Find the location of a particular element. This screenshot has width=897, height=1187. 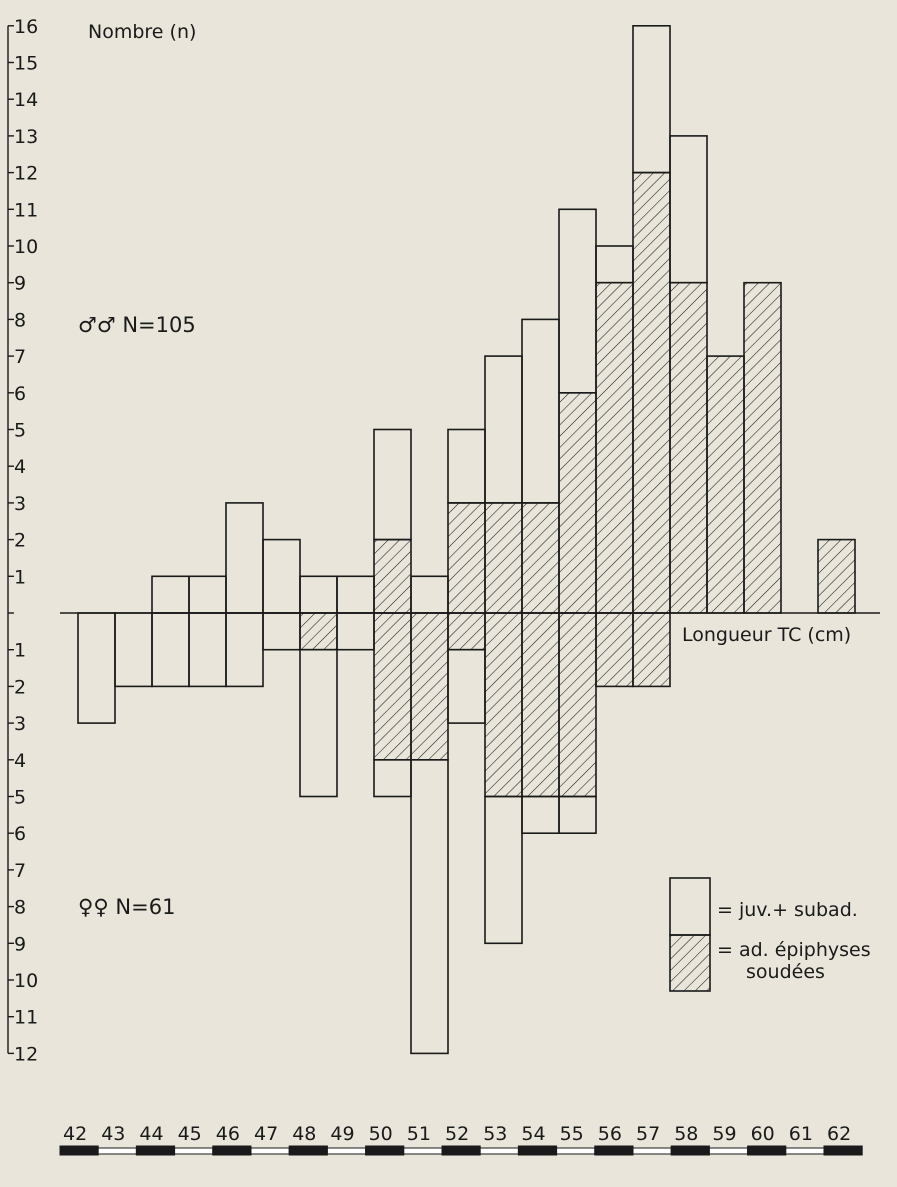

x-category-label: 55 is located at coordinates (572, 1134).